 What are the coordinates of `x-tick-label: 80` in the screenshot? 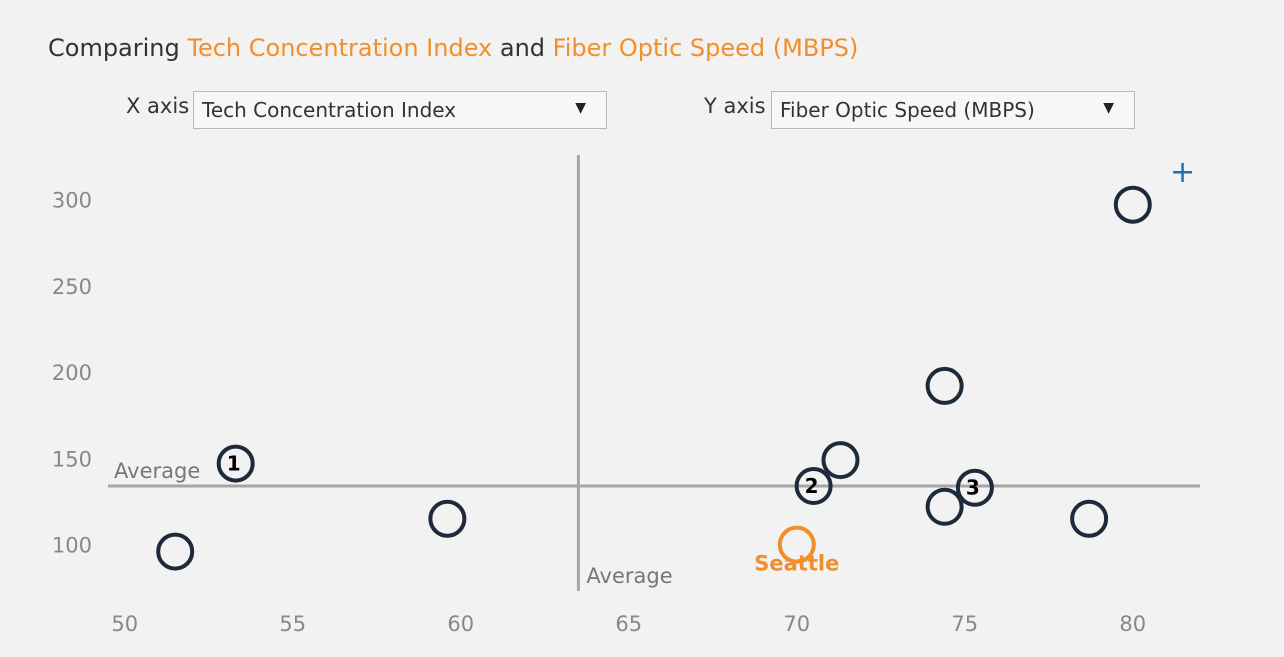 It's located at (1132, 624).